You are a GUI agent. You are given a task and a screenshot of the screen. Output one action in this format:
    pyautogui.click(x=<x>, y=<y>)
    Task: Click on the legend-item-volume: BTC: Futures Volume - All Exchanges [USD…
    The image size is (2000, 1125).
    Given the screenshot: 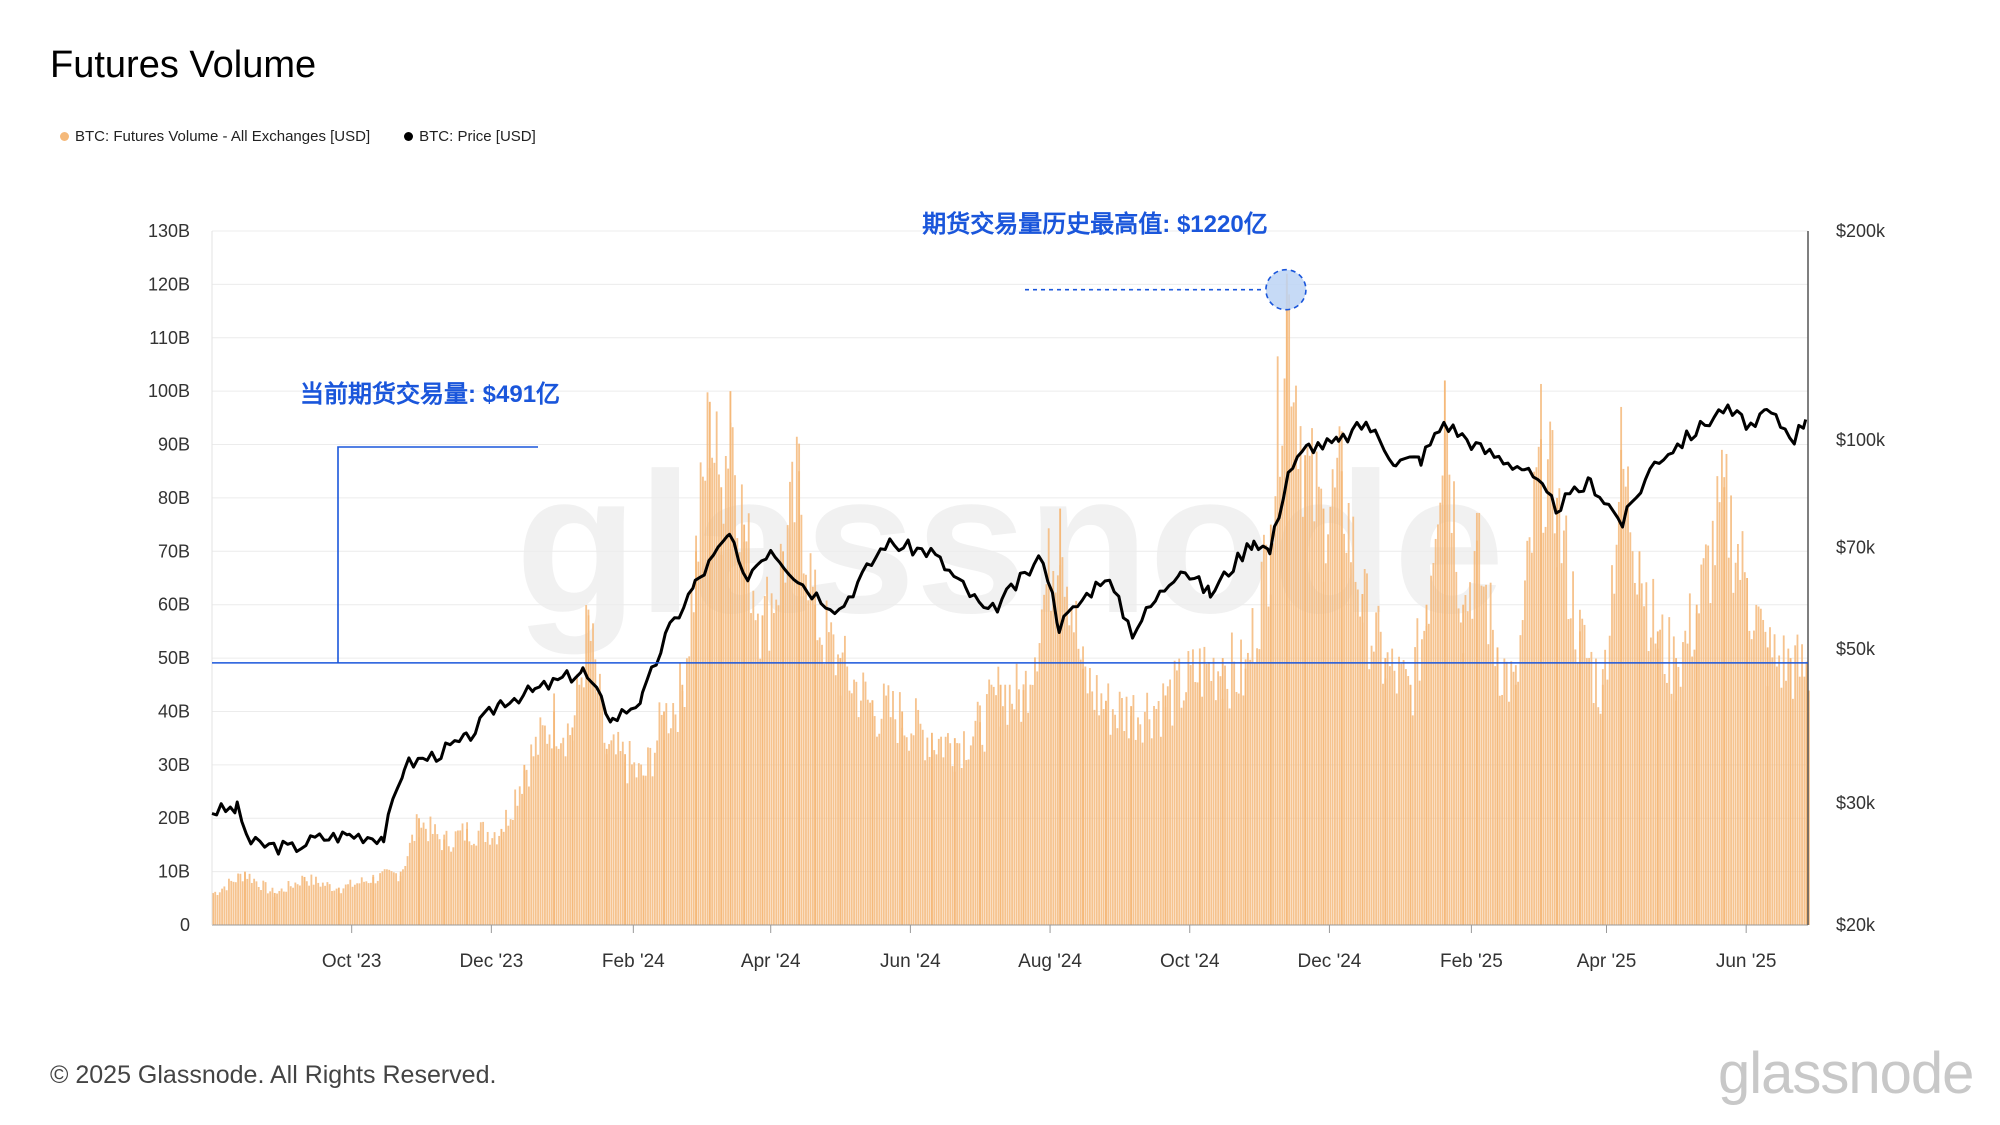 What is the action you would take?
    pyautogui.click(x=215, y=136)
    